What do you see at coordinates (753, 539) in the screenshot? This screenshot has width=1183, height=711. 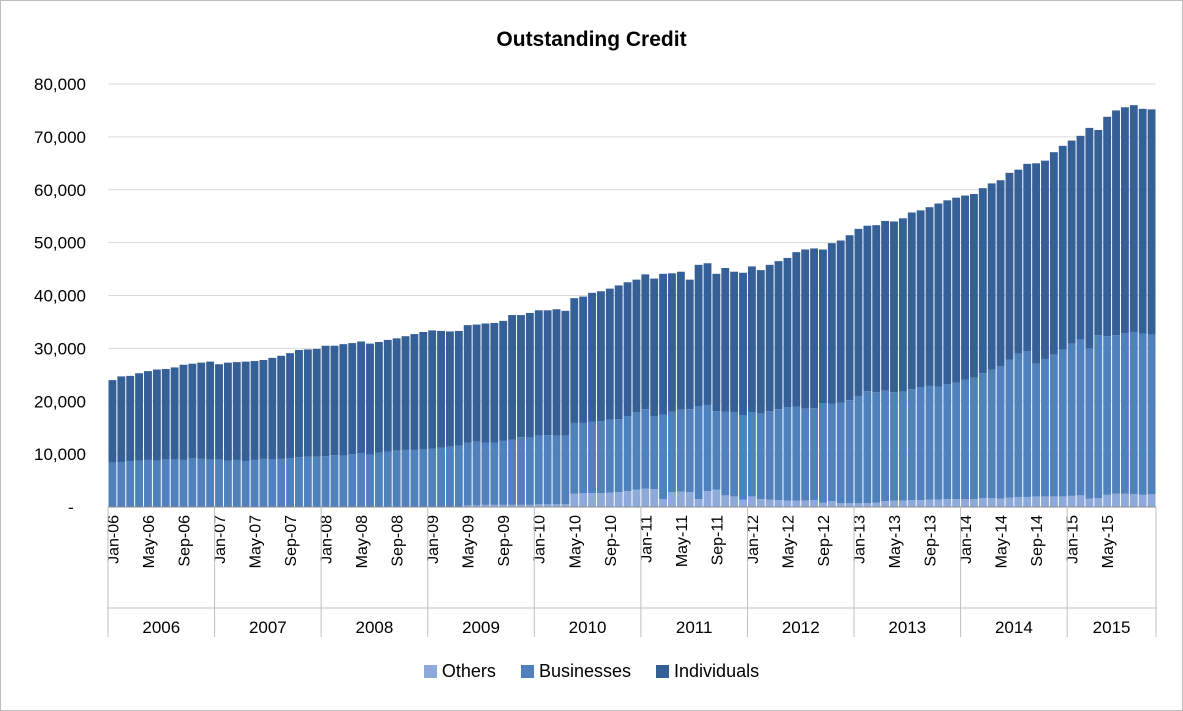 I see `x-tick-label: Jan-12` at bounding box center [753, 539].